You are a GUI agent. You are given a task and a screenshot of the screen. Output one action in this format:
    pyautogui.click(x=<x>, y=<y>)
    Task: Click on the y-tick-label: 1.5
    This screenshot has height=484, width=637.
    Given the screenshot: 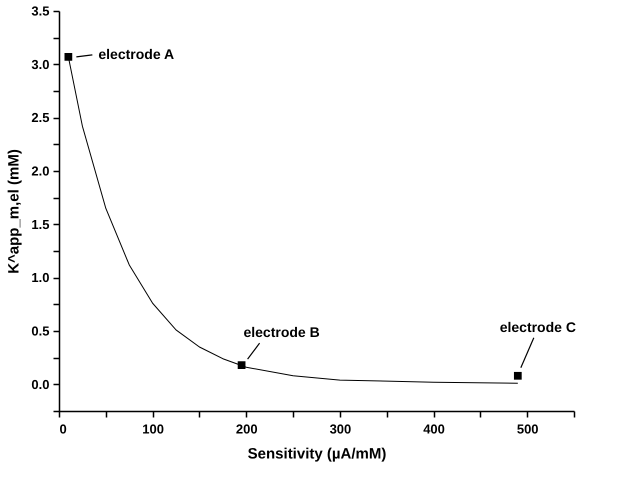 What is the action you would take?
    pyautogui.click(x=40, y=224)
    